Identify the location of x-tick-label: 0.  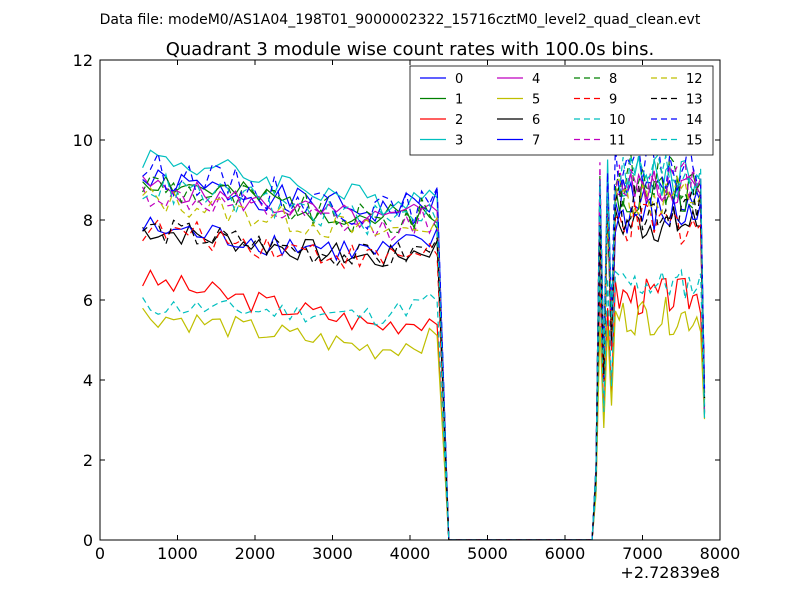
(100, 553).